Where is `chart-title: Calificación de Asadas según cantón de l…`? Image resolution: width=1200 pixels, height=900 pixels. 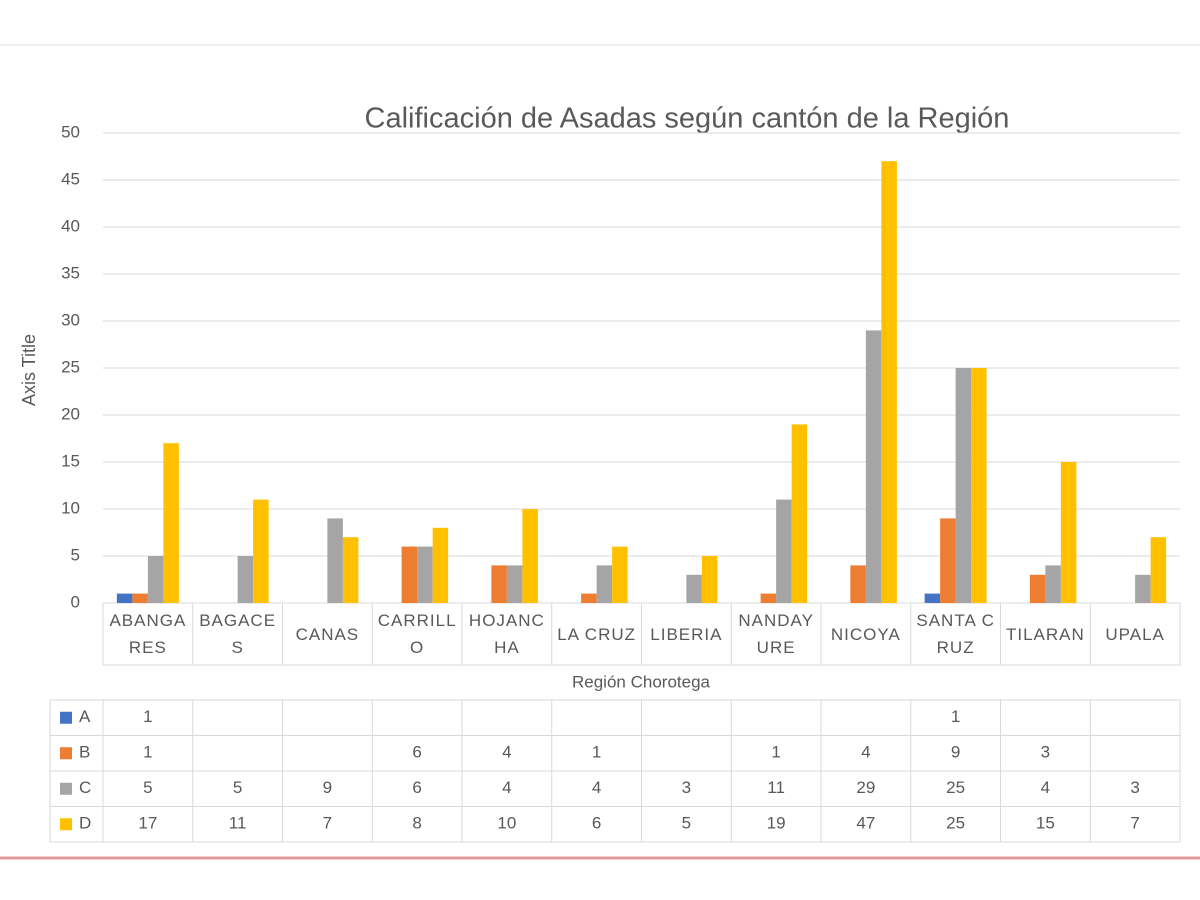 chart-title: Calificación de Asadas según cantón de l… is located at coordinates (687, 119).